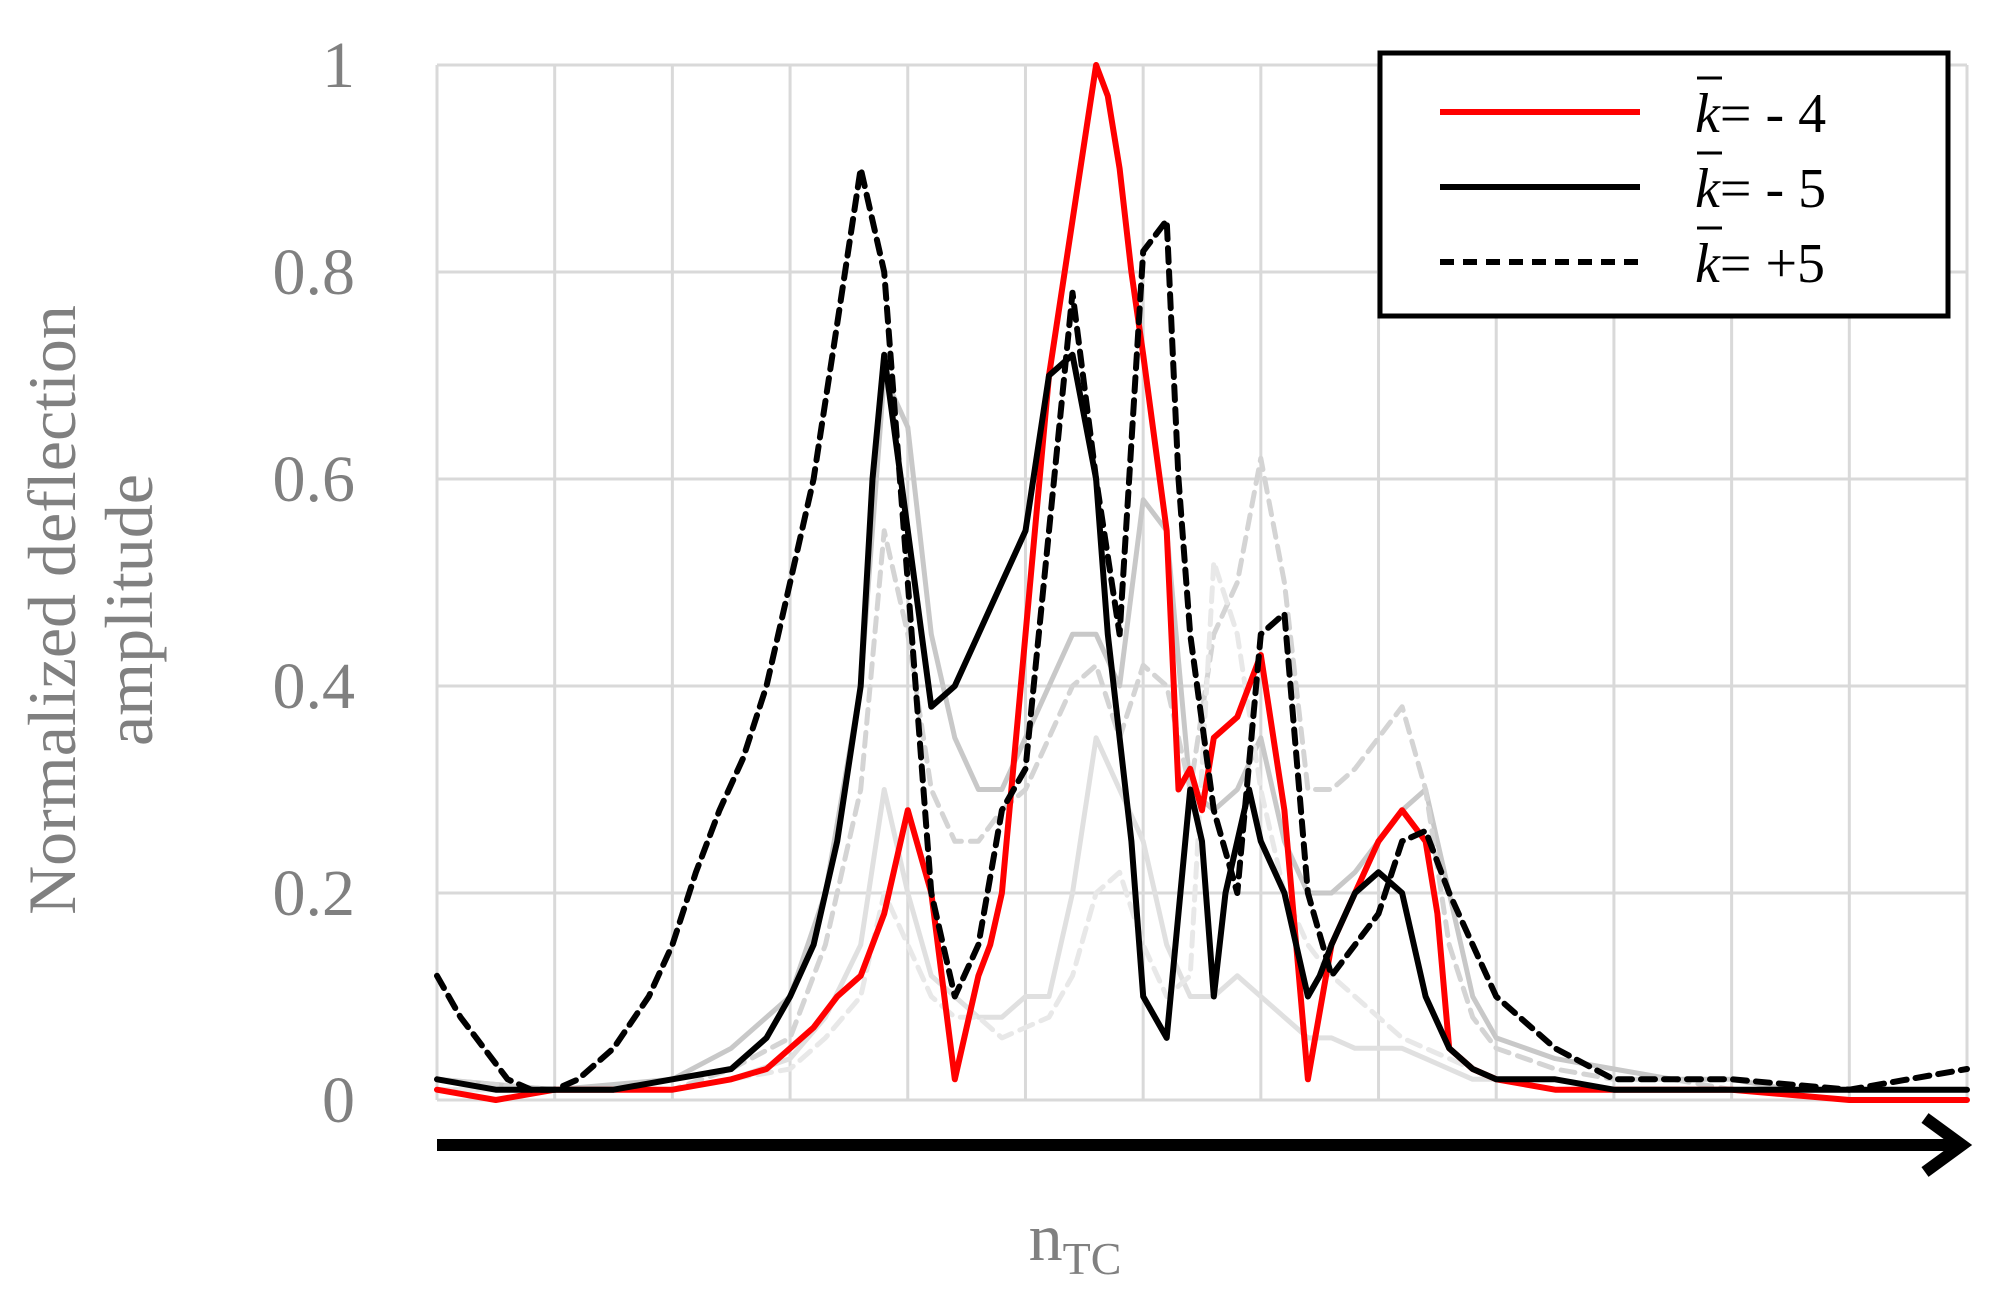 The image size is (2000, 1299). Describe the element at coordinates (129, 610) in the screenshot. I see `y-axis-title-line2: amplitude` at that location.